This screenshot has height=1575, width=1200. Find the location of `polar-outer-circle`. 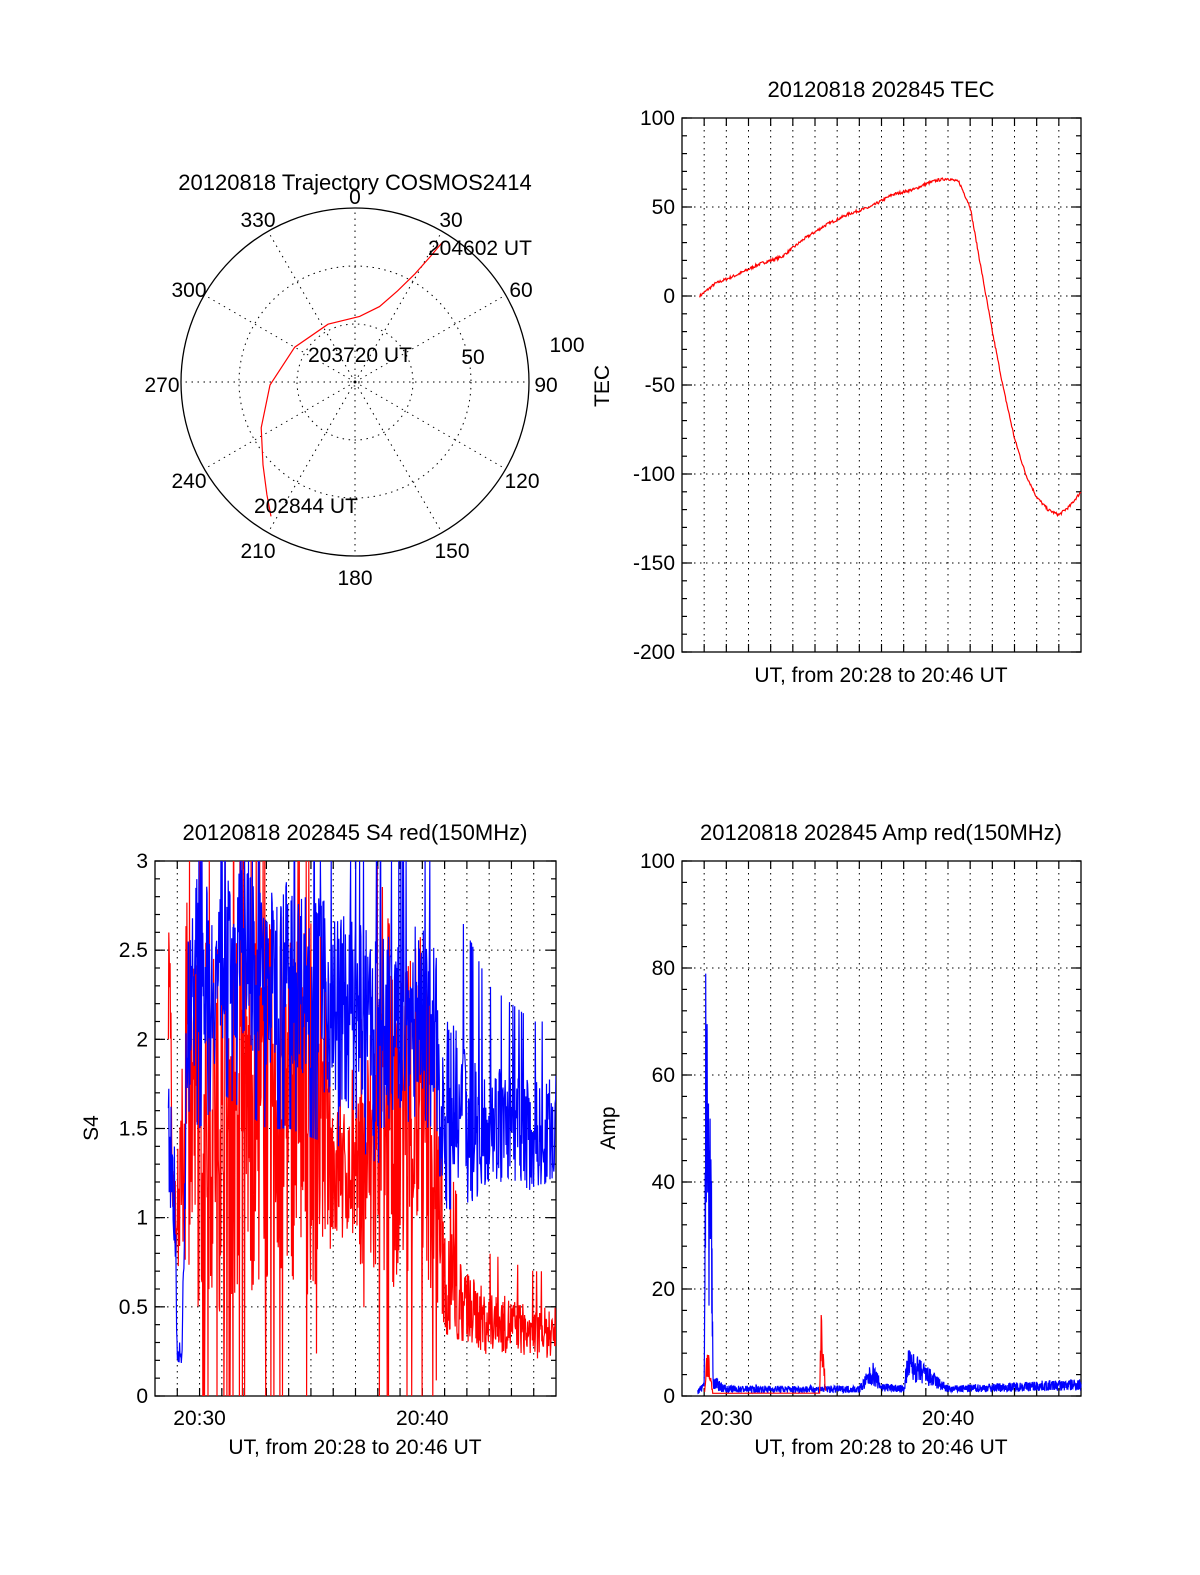

polar-outer-circle is located at coordinates (355, 382).